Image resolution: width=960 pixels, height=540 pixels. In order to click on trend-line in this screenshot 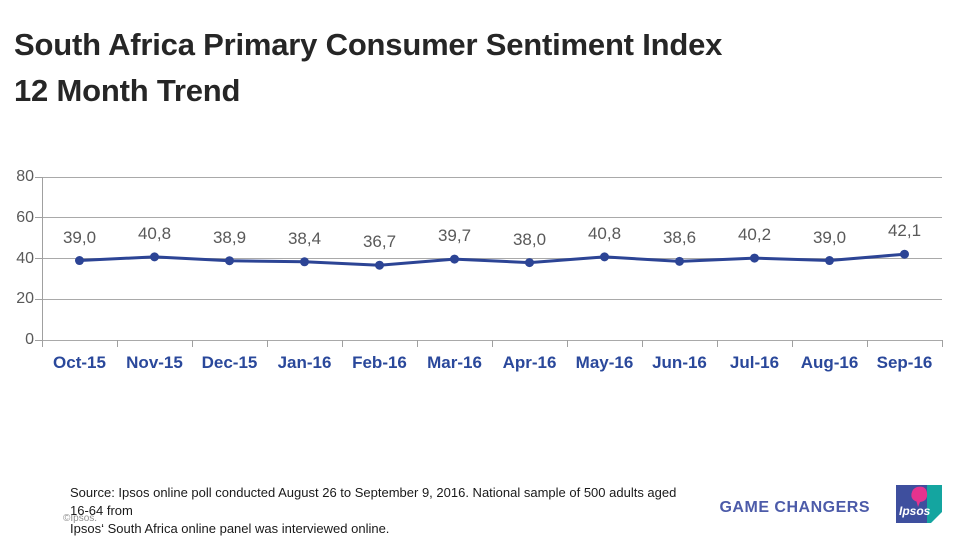, I will do `click(492, 259)`.